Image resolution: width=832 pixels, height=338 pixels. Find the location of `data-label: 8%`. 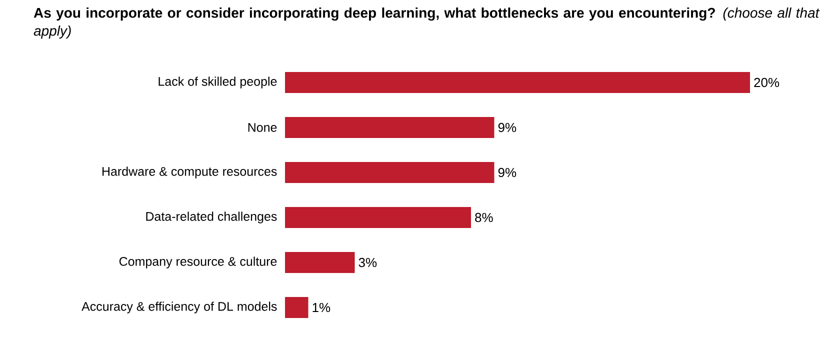

data-label: 8% is located at coordinates (484, 217).